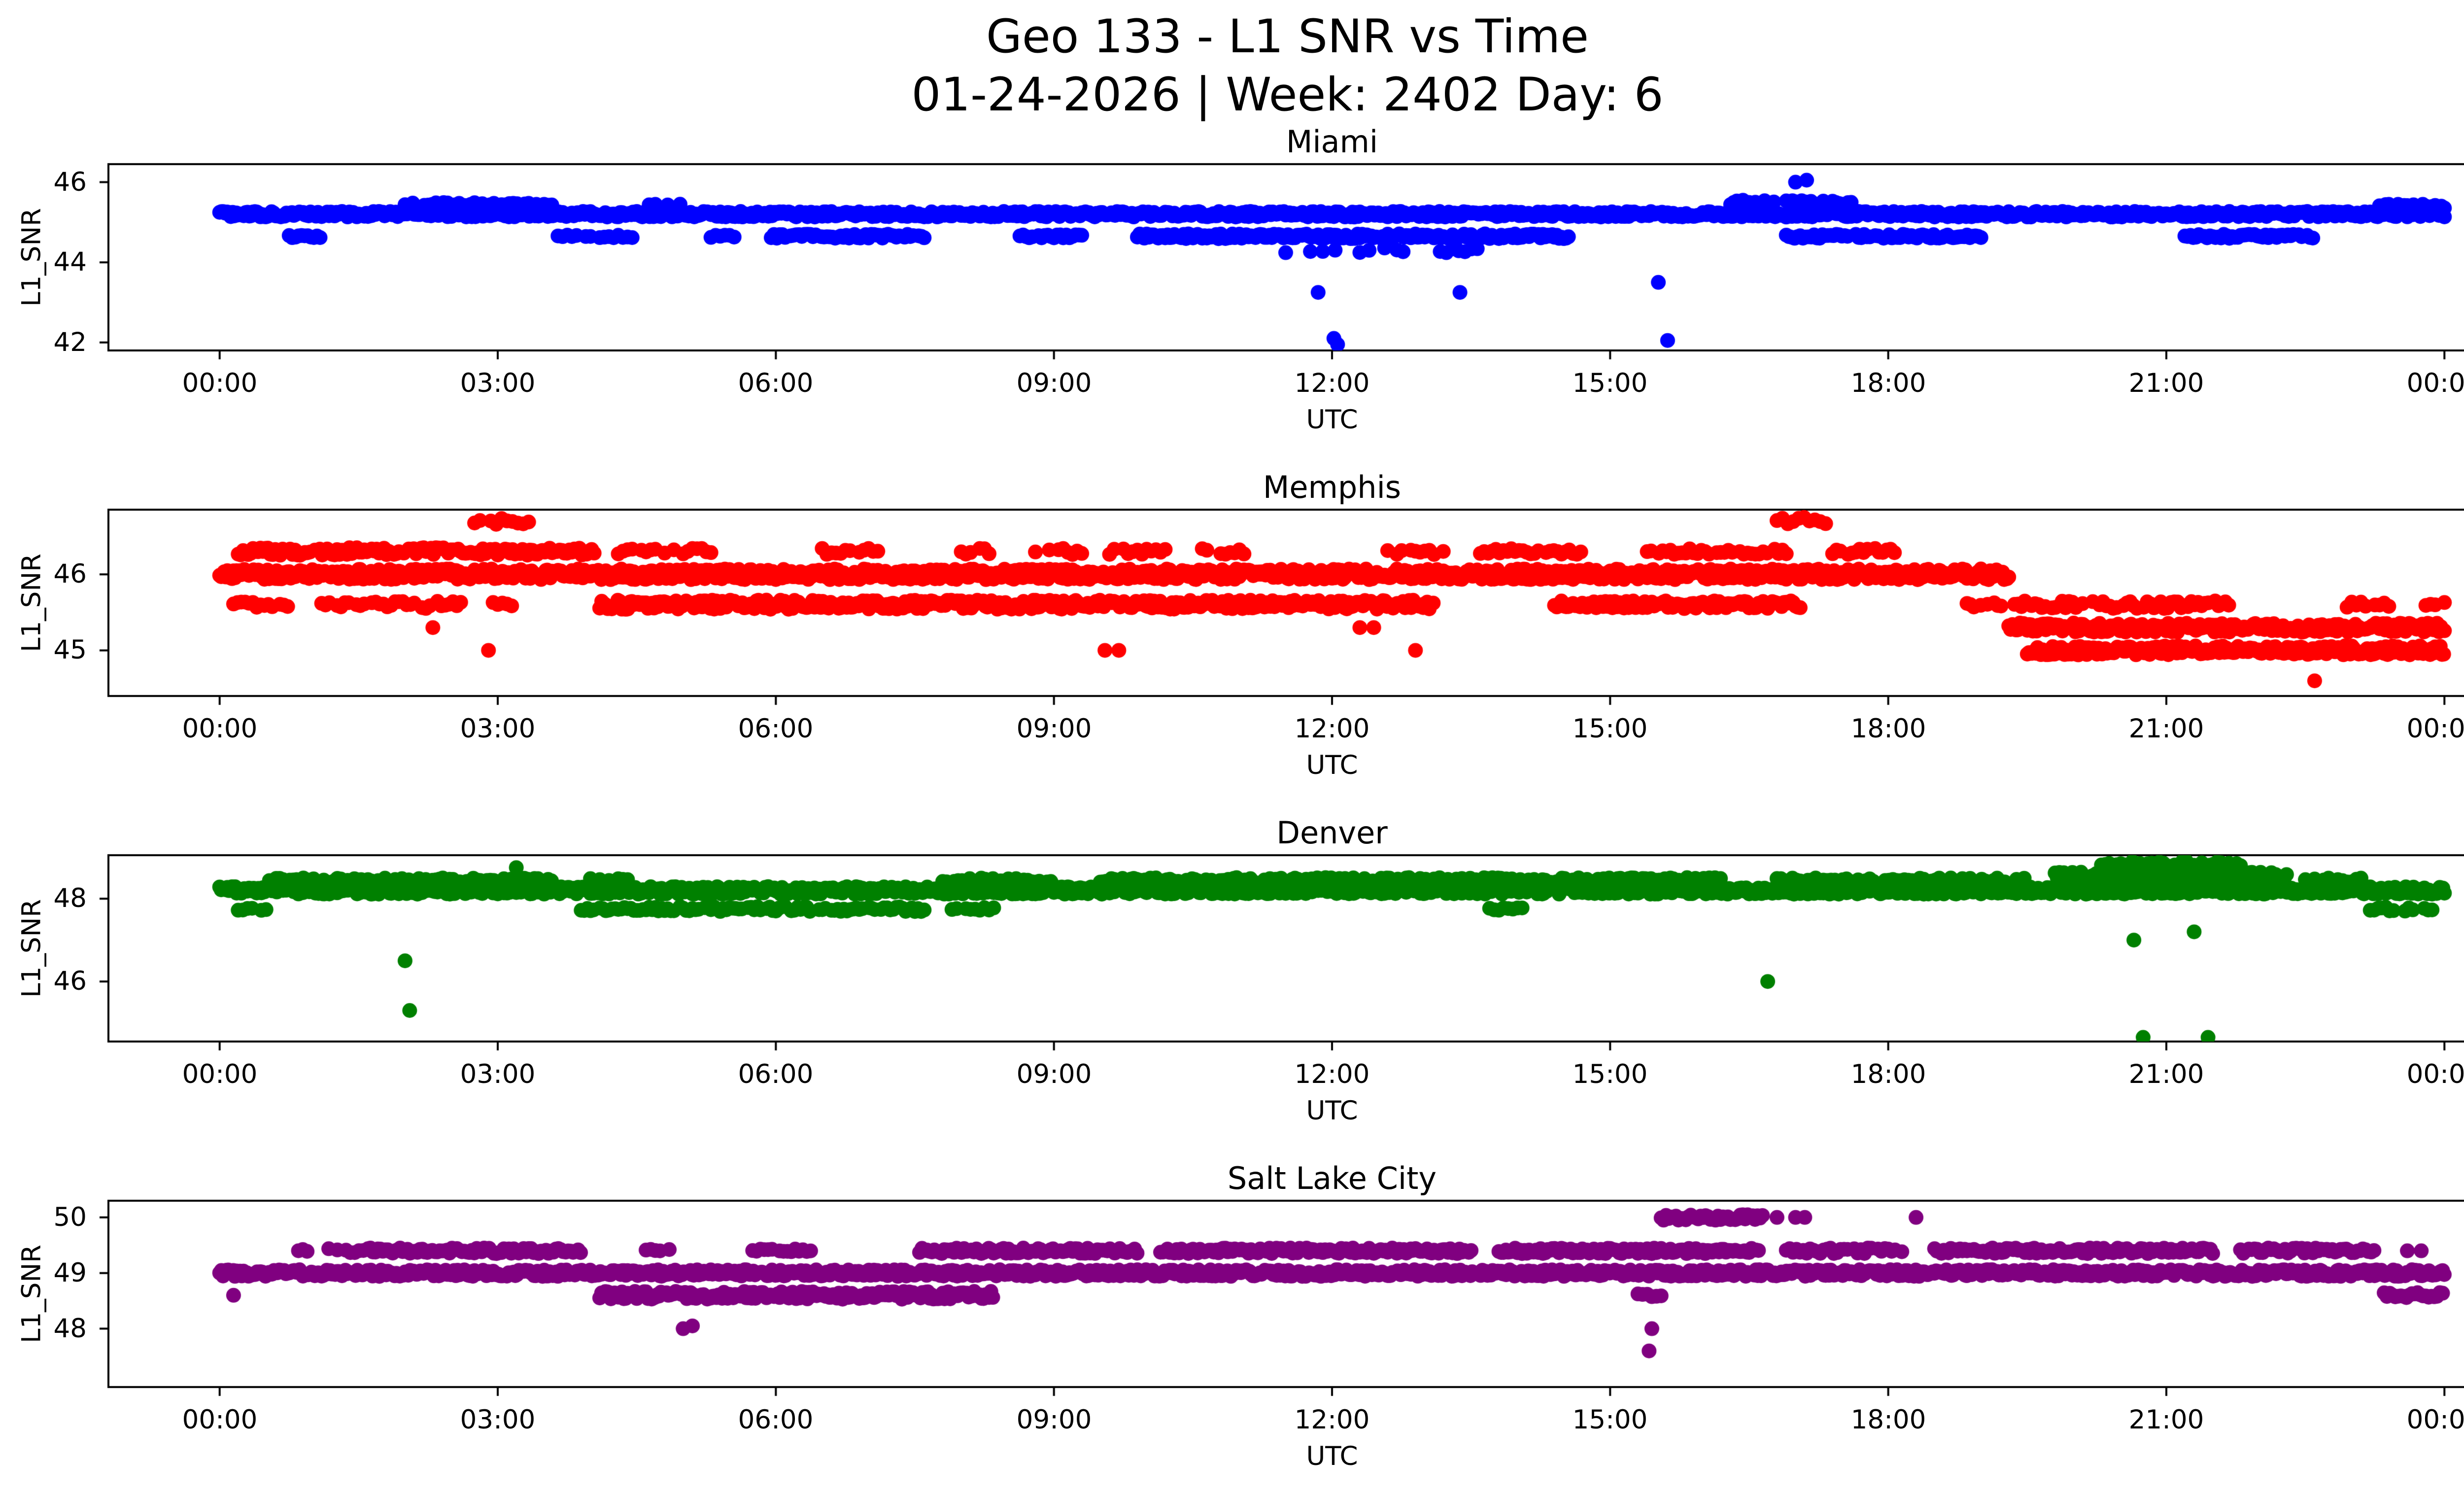 This screenshot has height=1495, width=2464. Describe the element at coordinates (1332, 833) in the screenshot. I see `subplot-title: Denver` at that location.